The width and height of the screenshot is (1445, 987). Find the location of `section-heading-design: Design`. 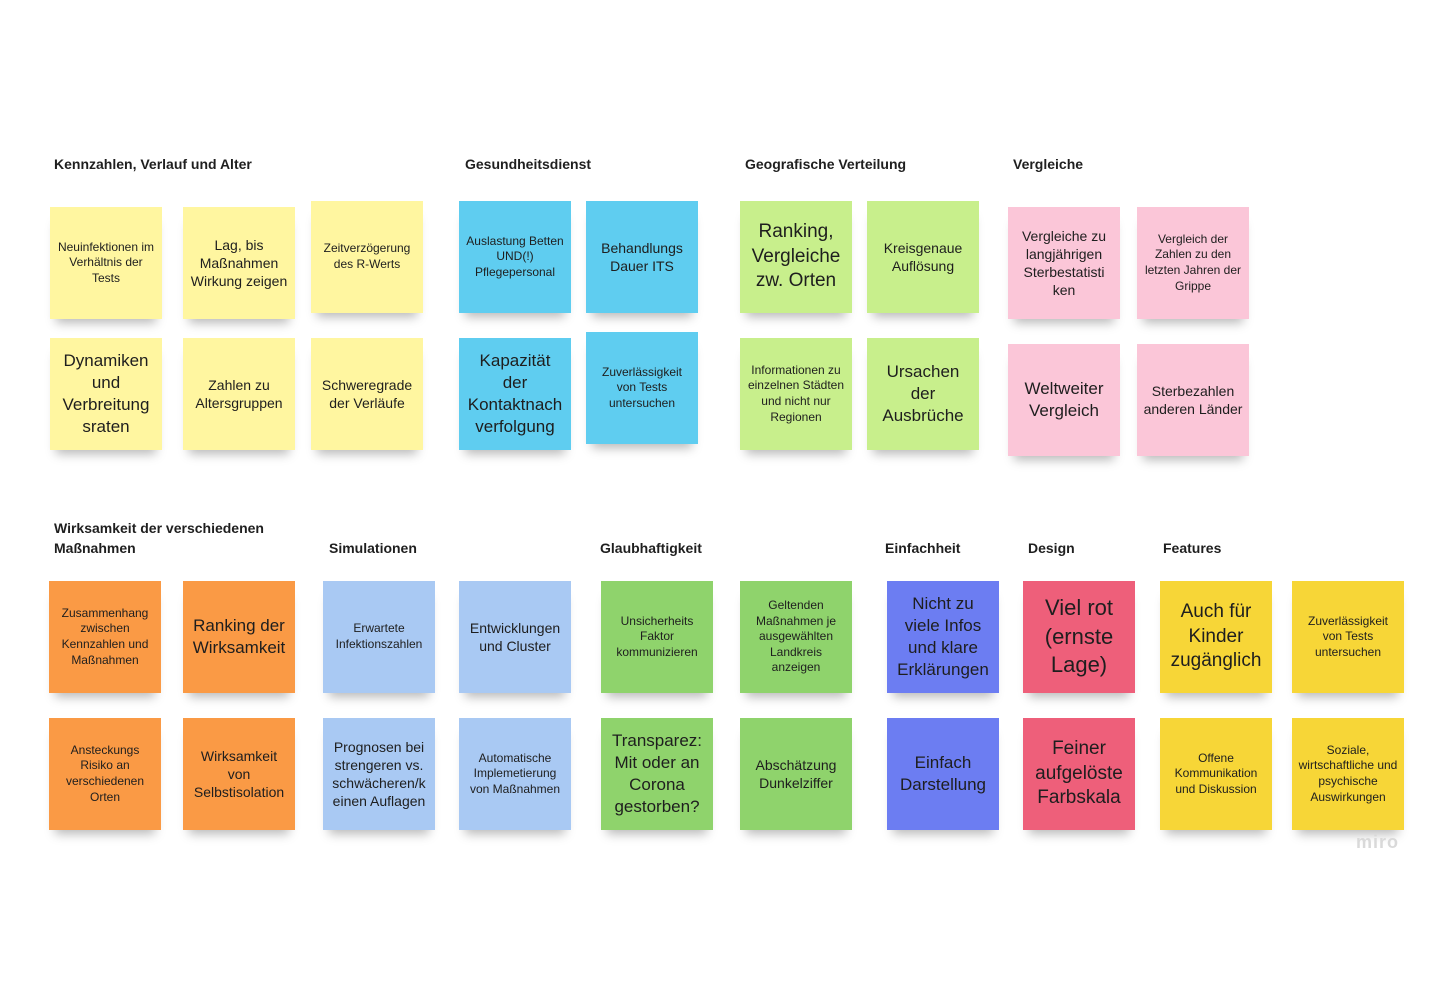

section-heading-design: Design is located at coordinates (1051, 548).